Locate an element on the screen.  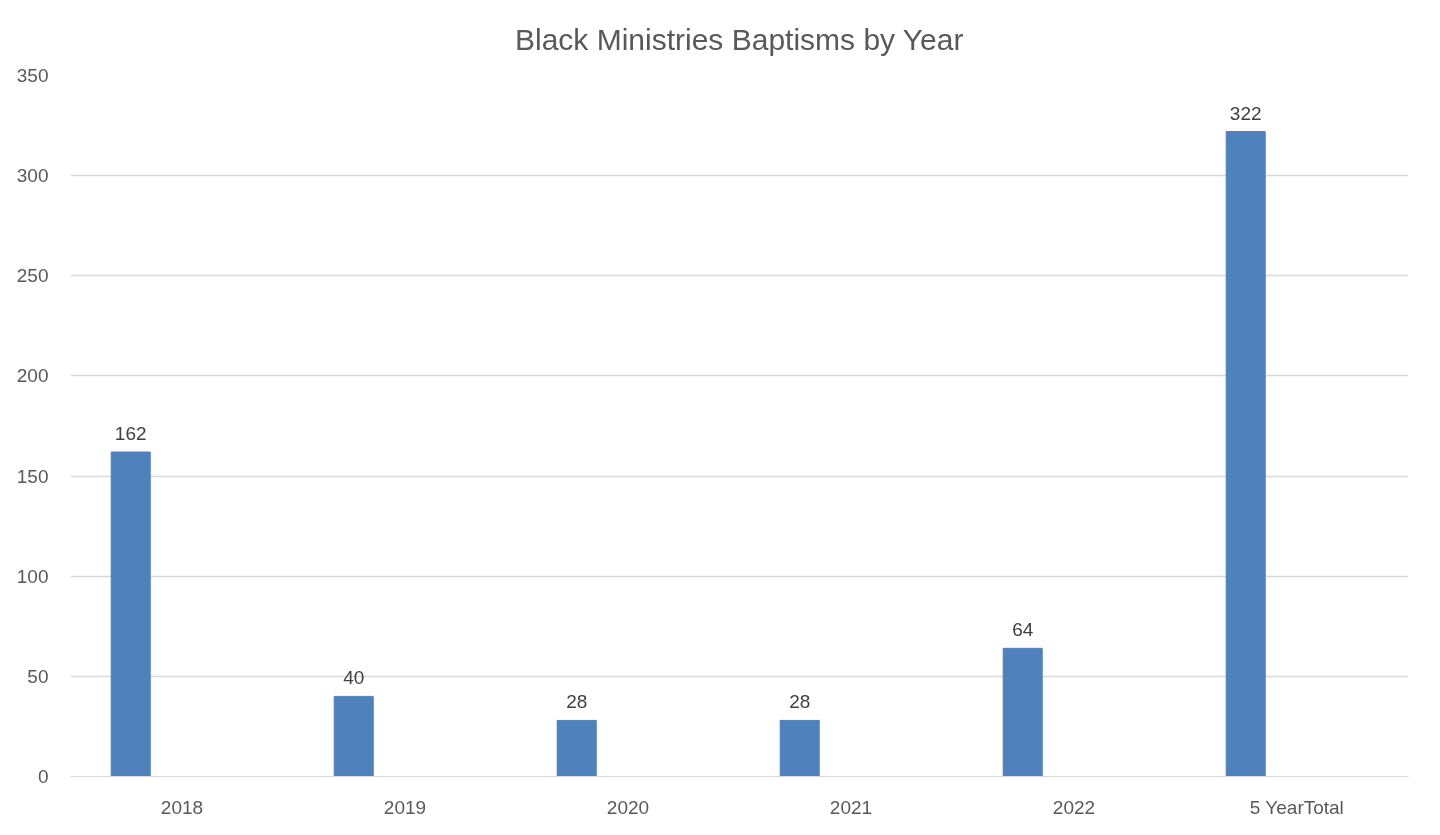
x-tick-label: 2019 is located at coordinates (405, 807).